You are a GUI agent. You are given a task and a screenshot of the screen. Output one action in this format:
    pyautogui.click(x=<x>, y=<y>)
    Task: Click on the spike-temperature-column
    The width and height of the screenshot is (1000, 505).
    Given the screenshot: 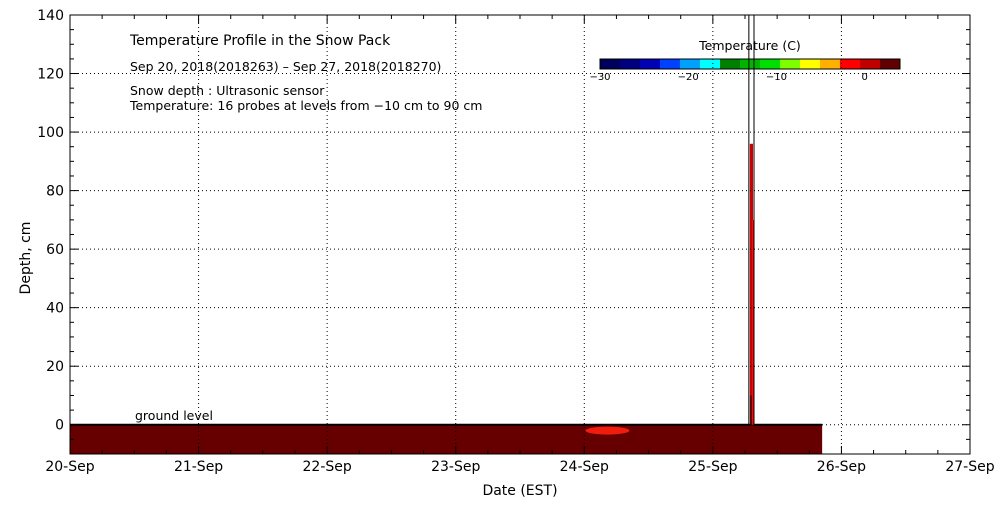 What is the action you would take?
    pyautogui.click(x=751, y=269)
    